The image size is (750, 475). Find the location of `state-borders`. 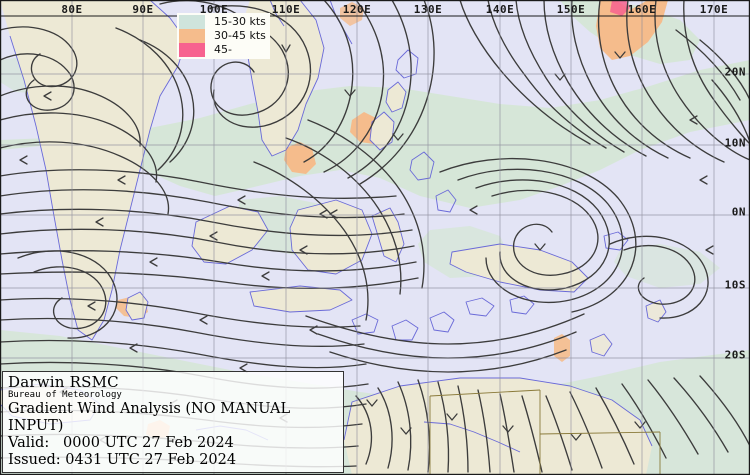

state-borders is located at coordinates (545, 432).